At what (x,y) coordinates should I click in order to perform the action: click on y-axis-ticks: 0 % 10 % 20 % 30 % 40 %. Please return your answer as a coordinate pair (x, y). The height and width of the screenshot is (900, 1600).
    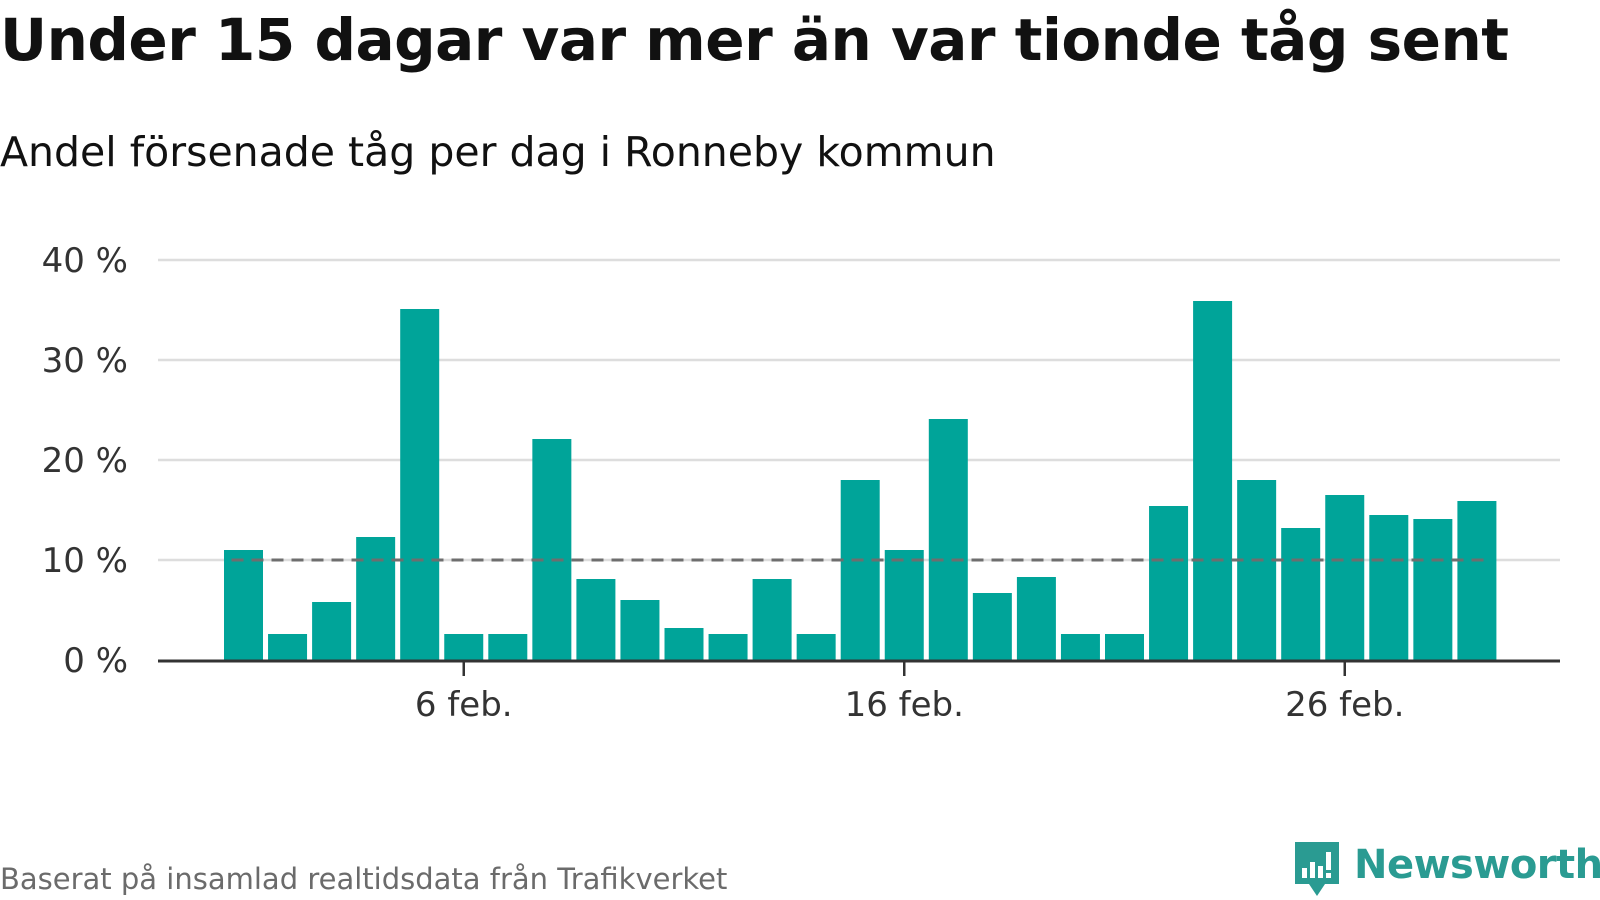
    Looking at the image, I should click on (85, 461).